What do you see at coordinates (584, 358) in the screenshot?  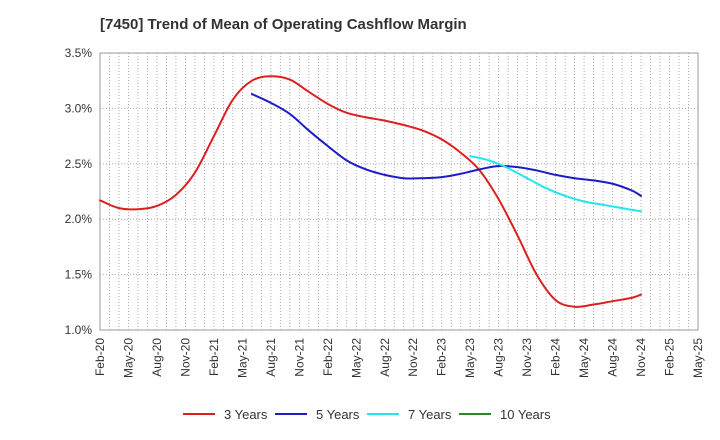 I see `x-tick-label: May-24` at bounding box center [584, 358].